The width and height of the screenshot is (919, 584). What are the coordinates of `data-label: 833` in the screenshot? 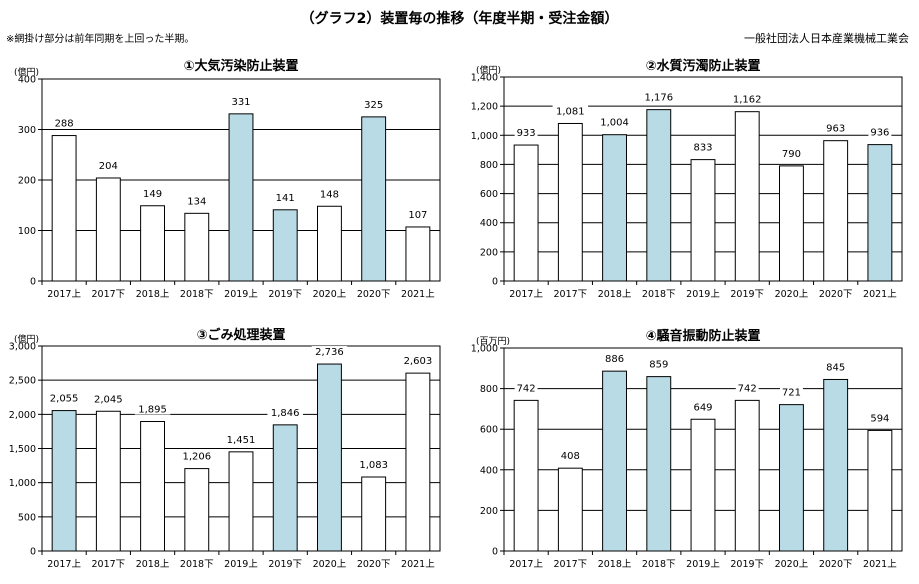 It's located at (702, 148).